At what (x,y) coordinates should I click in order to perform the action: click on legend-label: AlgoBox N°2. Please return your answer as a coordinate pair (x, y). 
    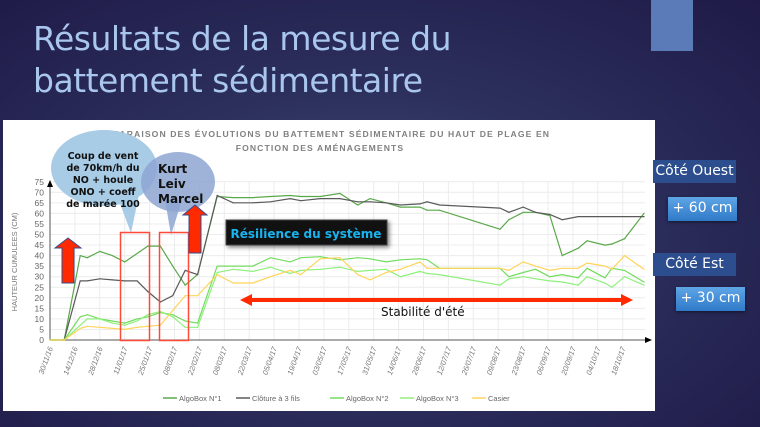
    Looking at the image, I should click on (367, 398).